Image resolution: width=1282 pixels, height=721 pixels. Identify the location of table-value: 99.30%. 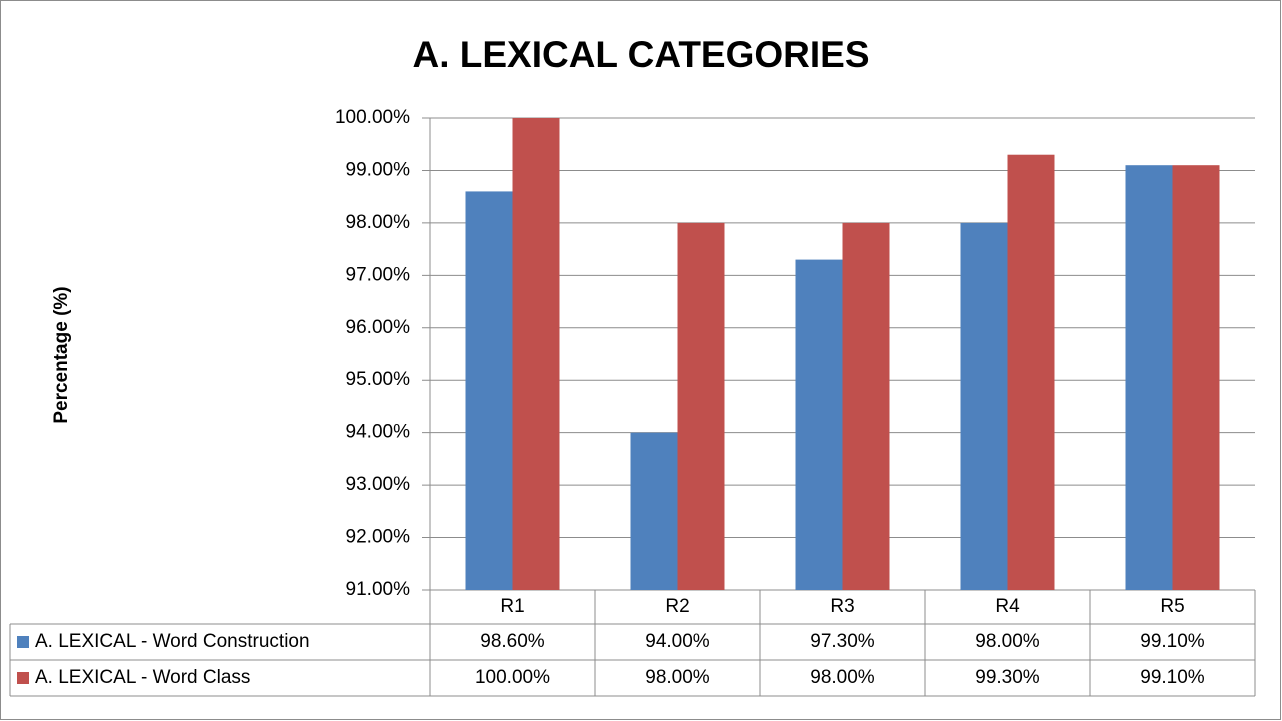
(1007, 677).